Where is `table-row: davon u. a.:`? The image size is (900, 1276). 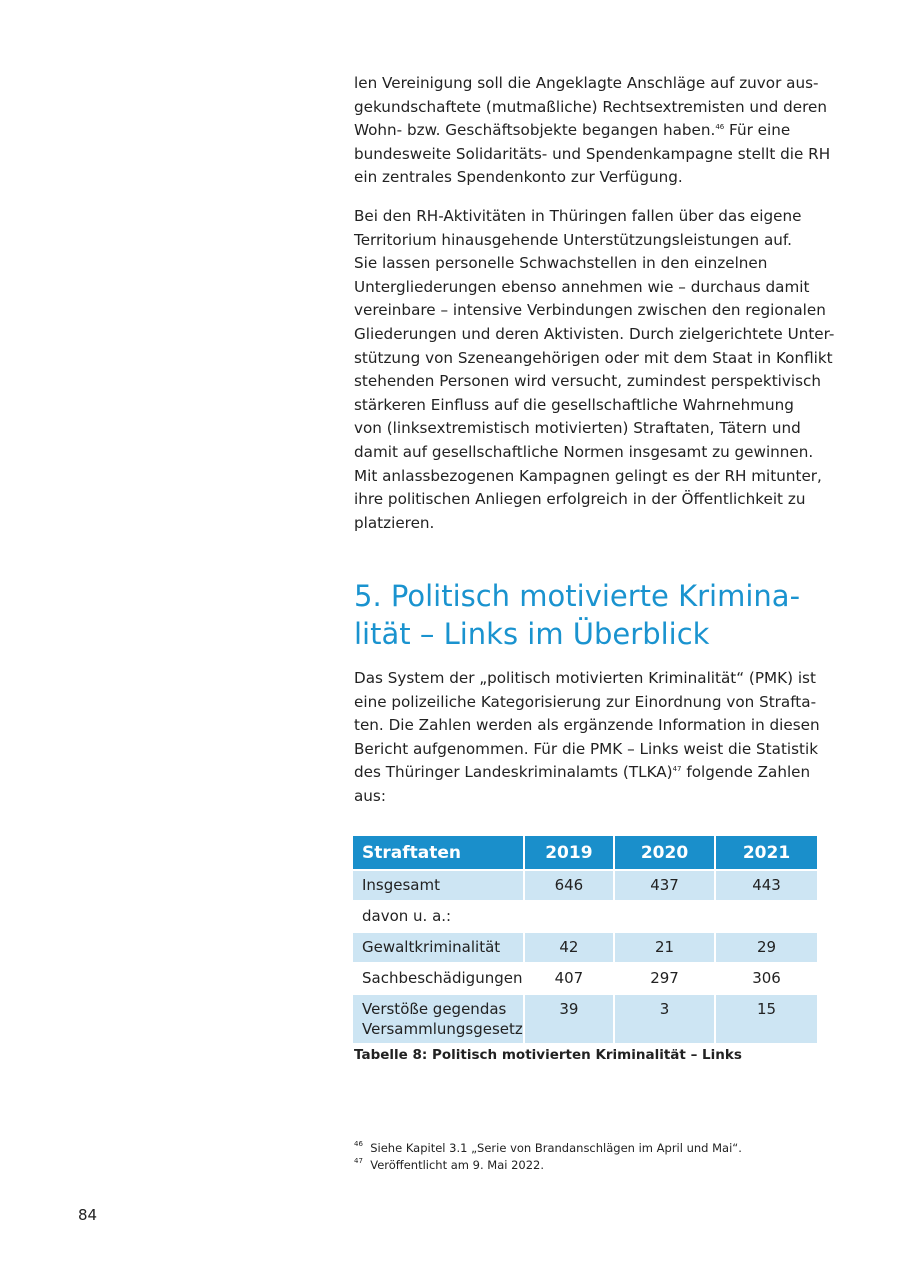 table-row: davon u. a.: is located at coordinates (585, 916).